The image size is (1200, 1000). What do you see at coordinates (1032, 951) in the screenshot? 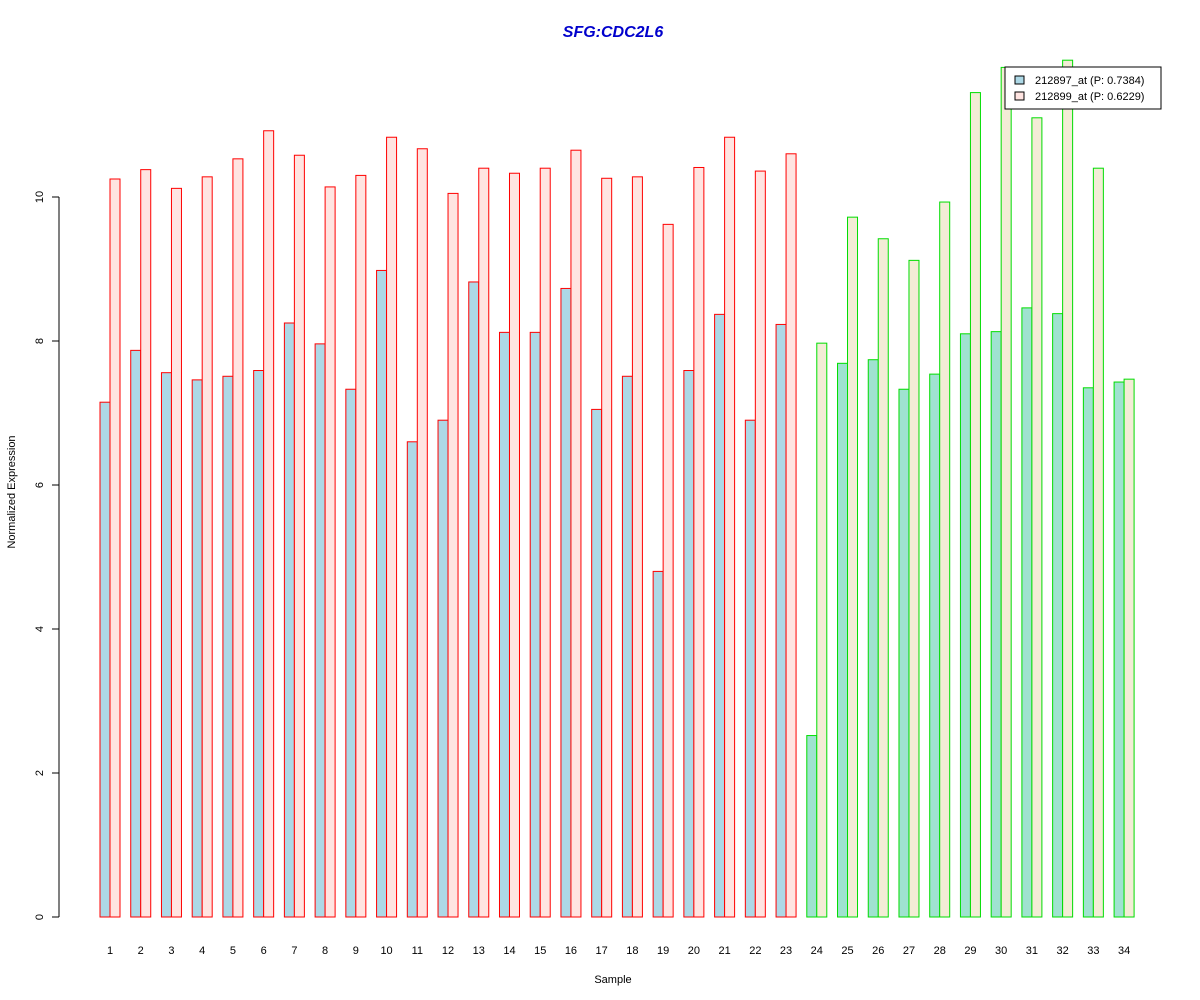
I see `x-tick-label: 31` at bounding box center [1032, 951].